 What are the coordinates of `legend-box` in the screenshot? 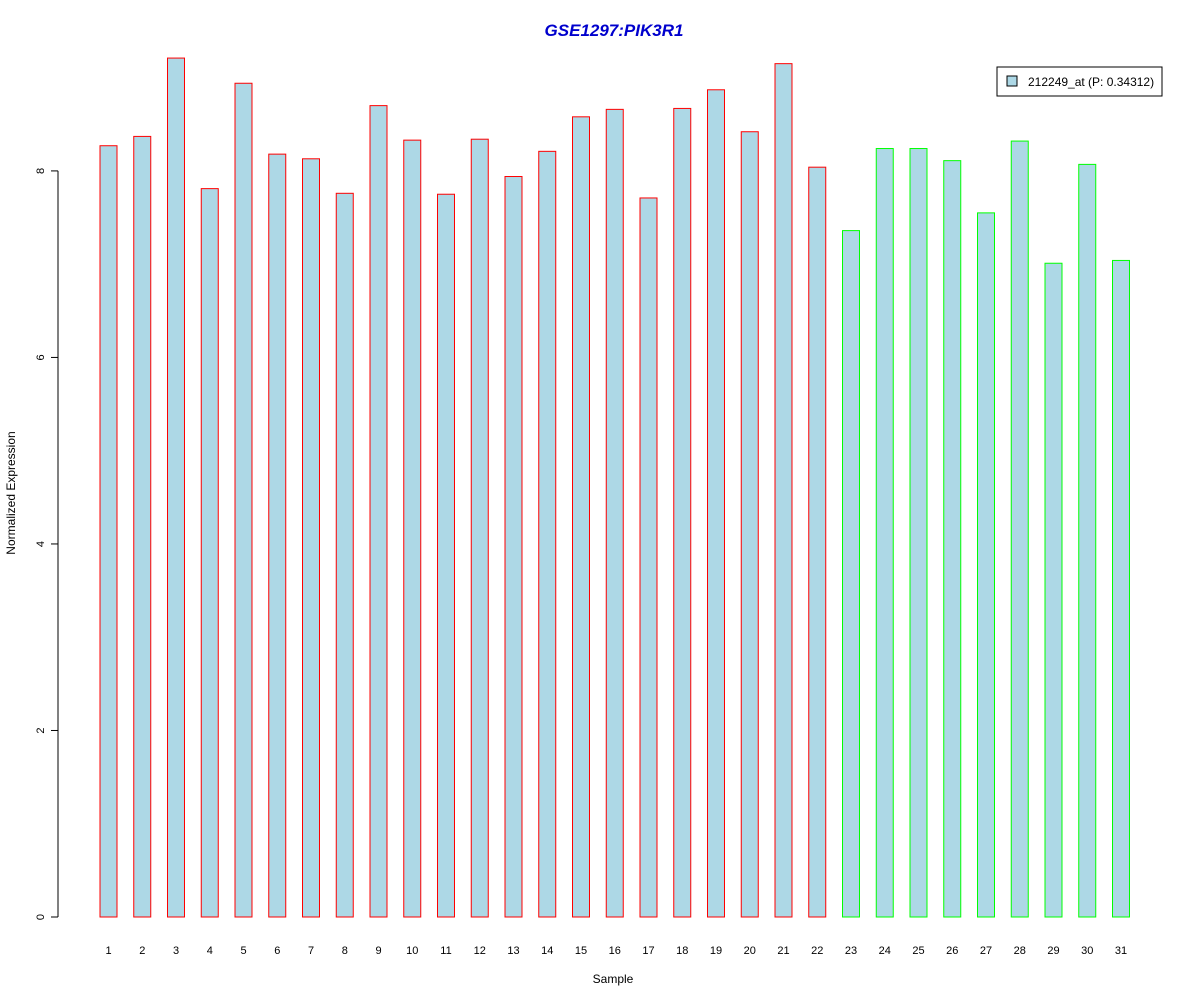 It's located at (1079, 81).